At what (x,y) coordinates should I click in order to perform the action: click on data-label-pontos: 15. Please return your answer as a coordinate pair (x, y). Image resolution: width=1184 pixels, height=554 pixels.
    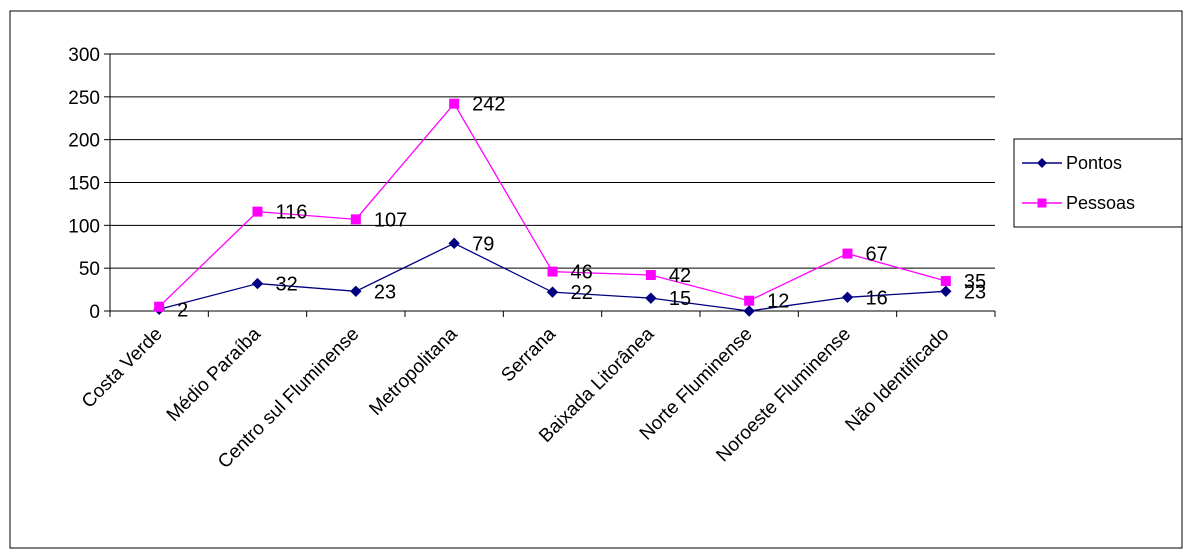
    Looking at the image, I should click on (680, 299).